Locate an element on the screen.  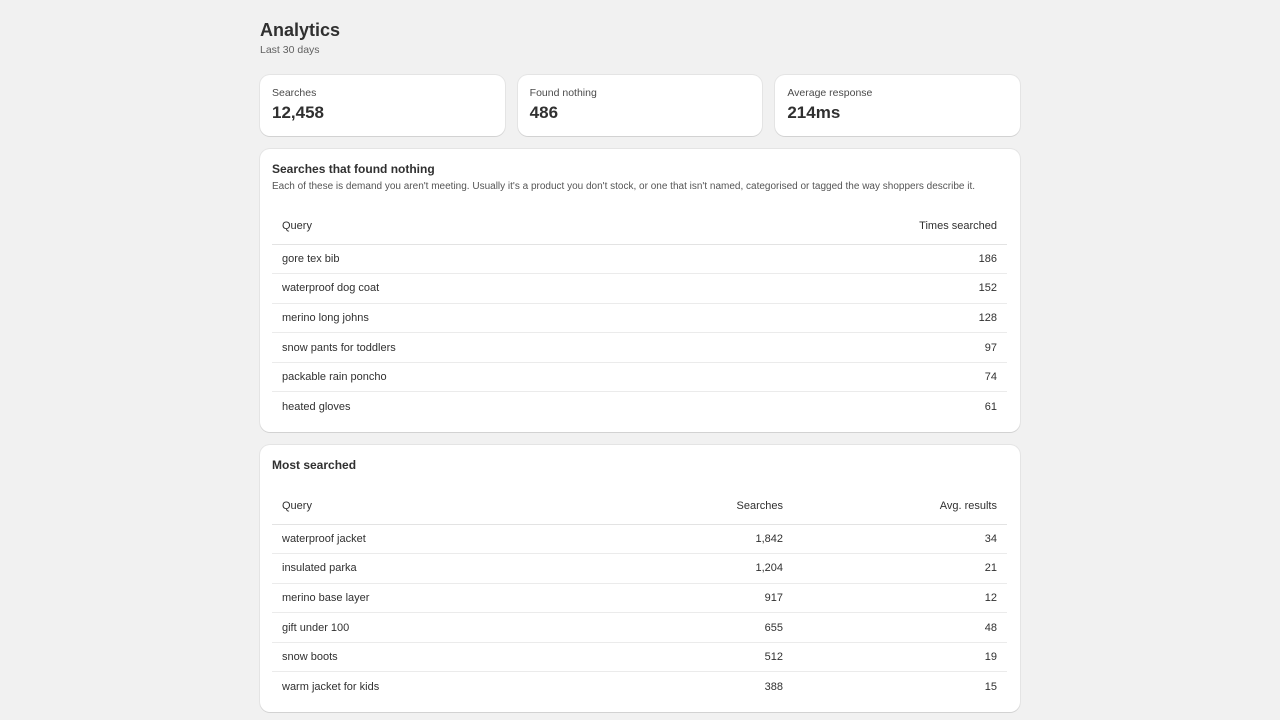
table-row: waterproof jacket 1,842 34 is located at coordinates (639, 539).